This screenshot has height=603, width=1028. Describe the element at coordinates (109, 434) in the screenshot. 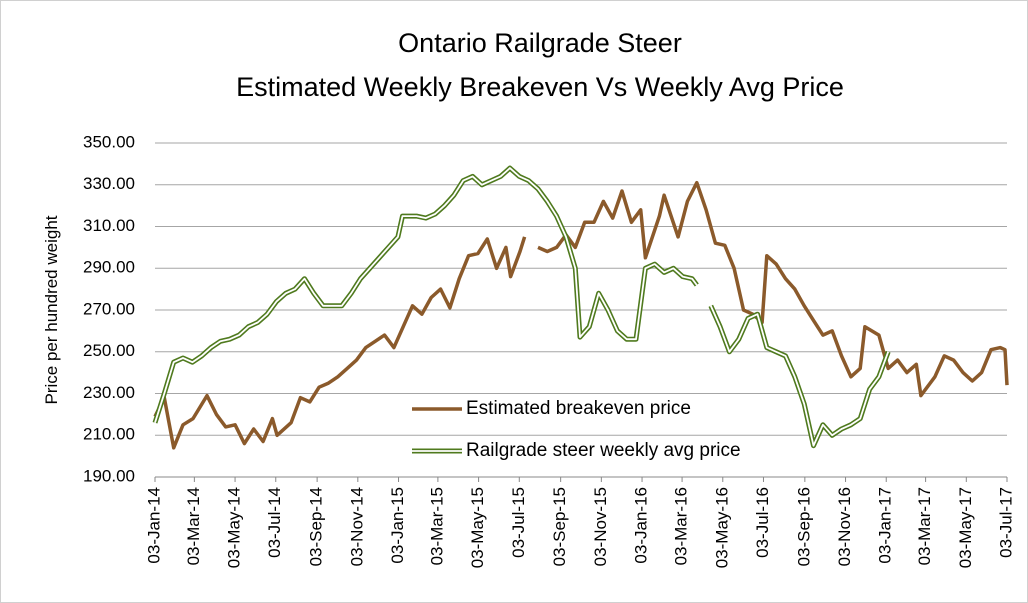

I see `y-tick-label: 210.00` at that location.